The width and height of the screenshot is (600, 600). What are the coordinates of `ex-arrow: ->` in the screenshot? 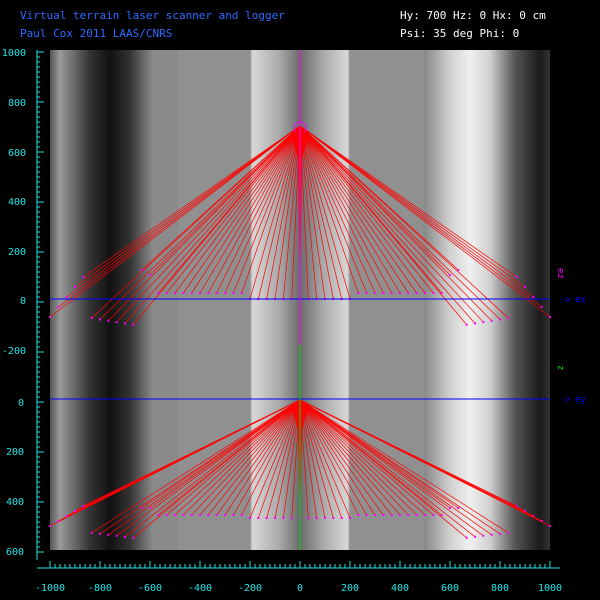 It's located at (565, 300).